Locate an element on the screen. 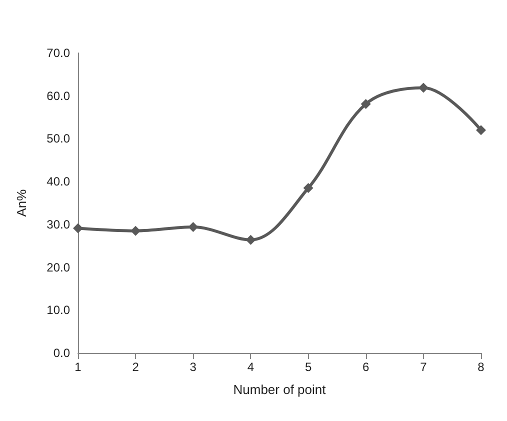 The height and width of the screenshot is (421, 507). y-tick-label: 40.0 is located at coordinates (58, 181).